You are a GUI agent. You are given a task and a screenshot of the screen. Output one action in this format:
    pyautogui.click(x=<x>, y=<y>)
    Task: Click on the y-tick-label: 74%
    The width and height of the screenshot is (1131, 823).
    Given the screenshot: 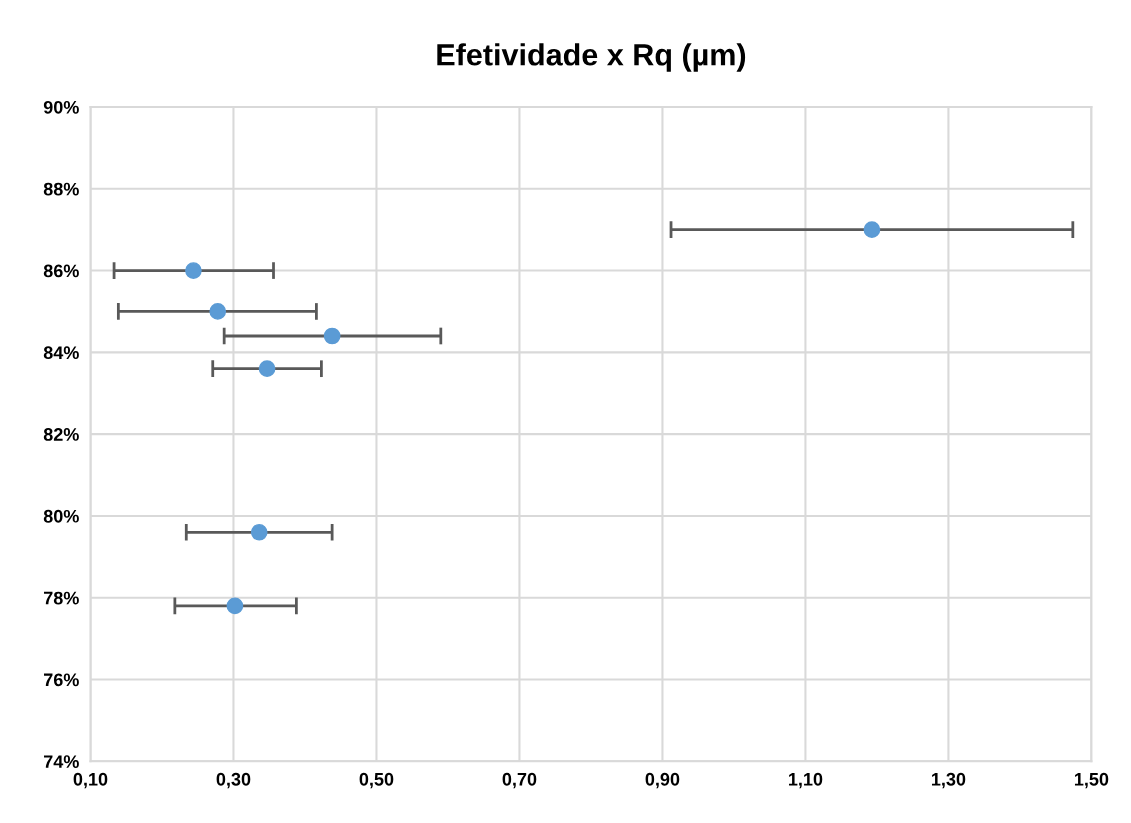 What is the action you would take?
    pyautogui.click(x=61, y=761)
    